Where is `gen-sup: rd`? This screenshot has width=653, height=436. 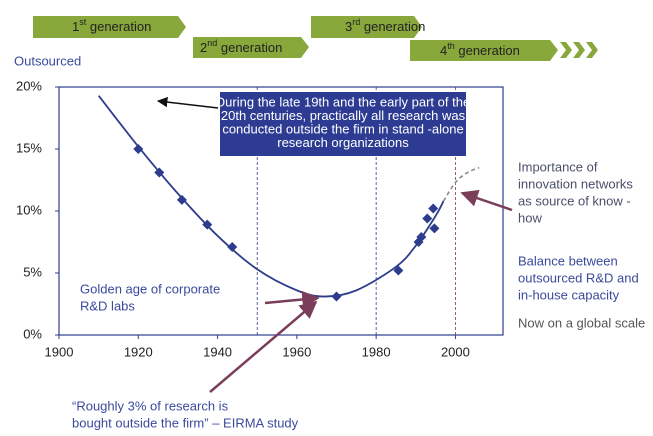
gen-sup: rd is located at coordinates (356, 22).